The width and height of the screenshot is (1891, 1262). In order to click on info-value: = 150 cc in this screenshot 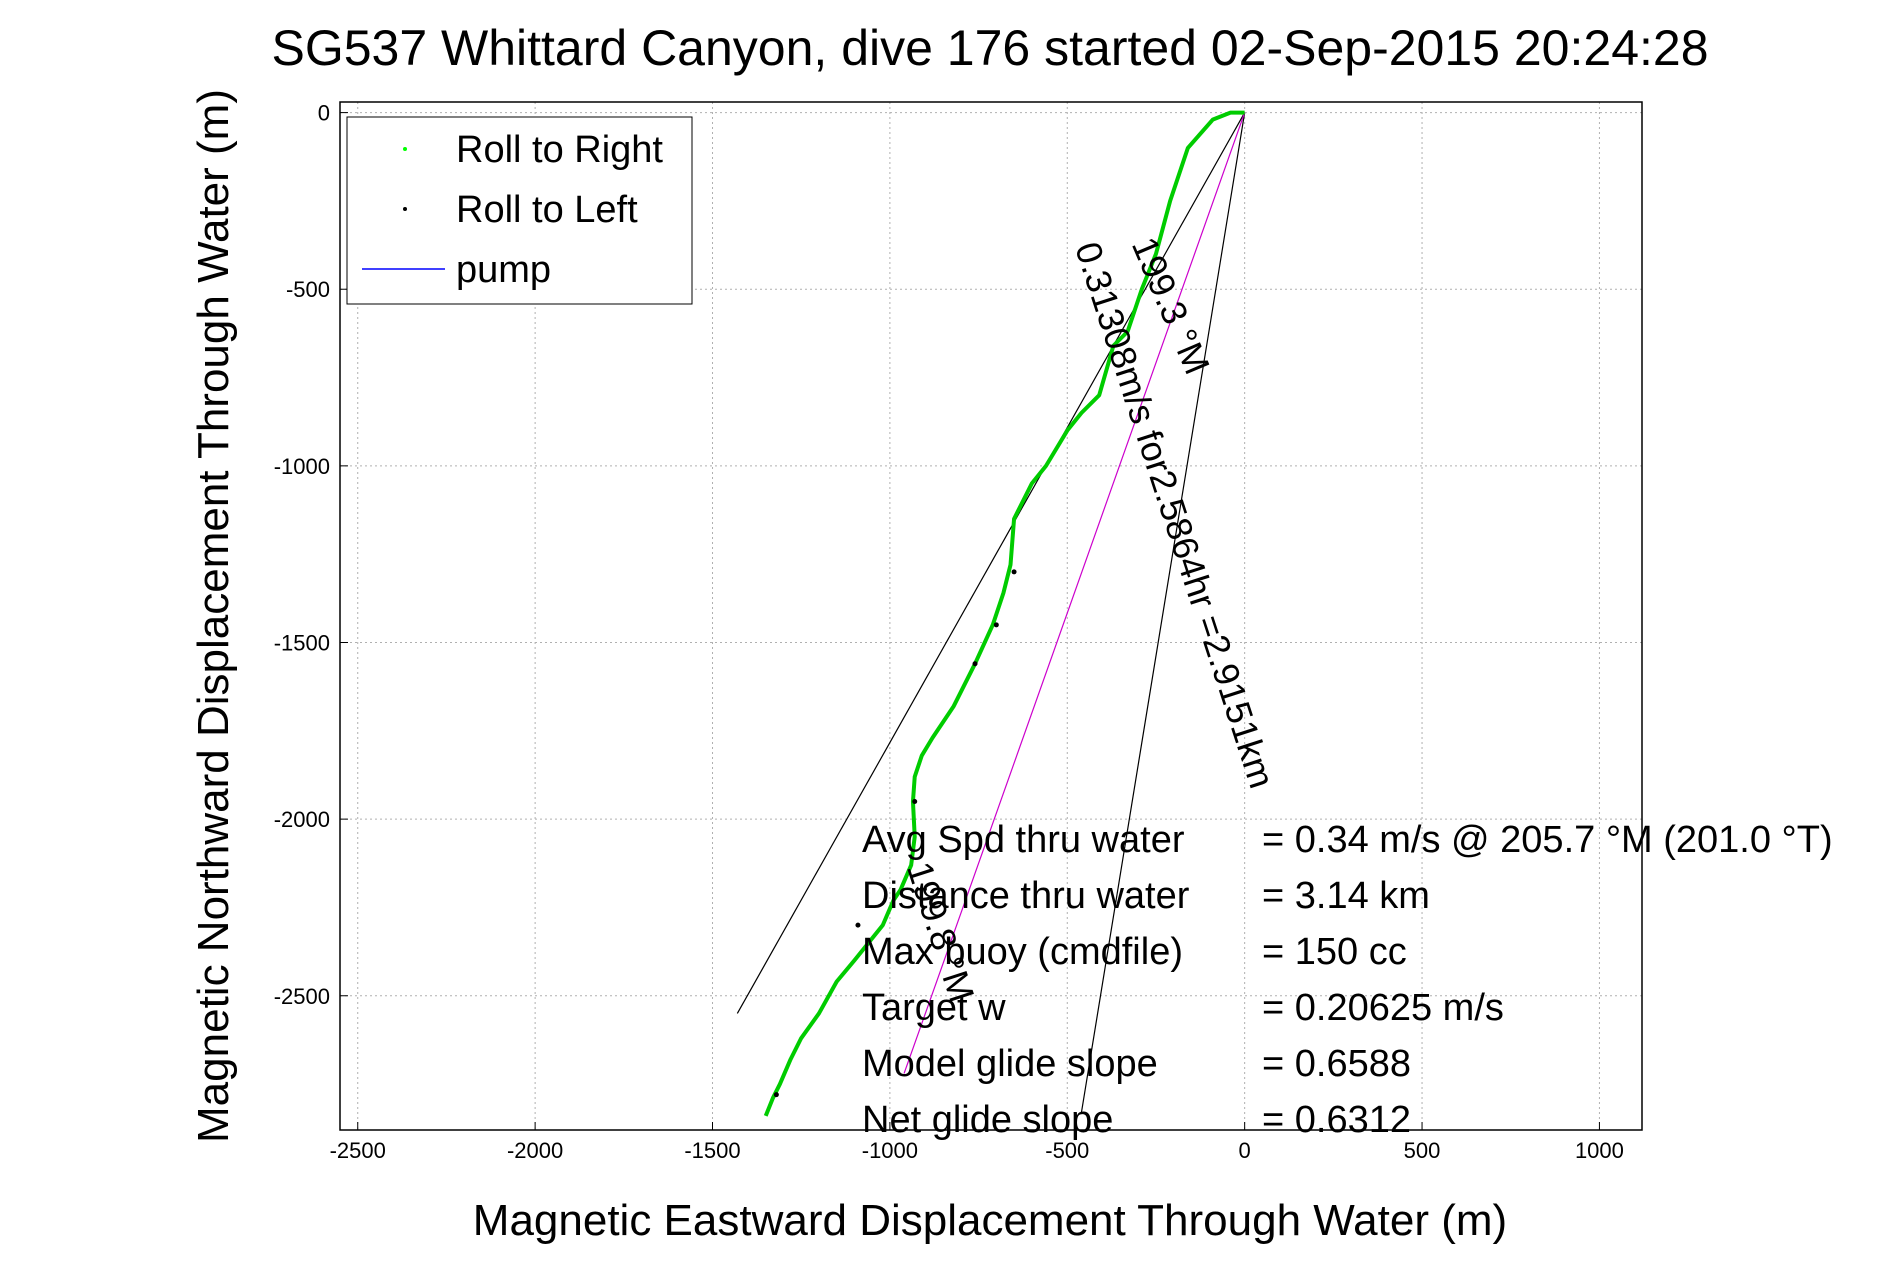, I will do `click(1334, 952)`.